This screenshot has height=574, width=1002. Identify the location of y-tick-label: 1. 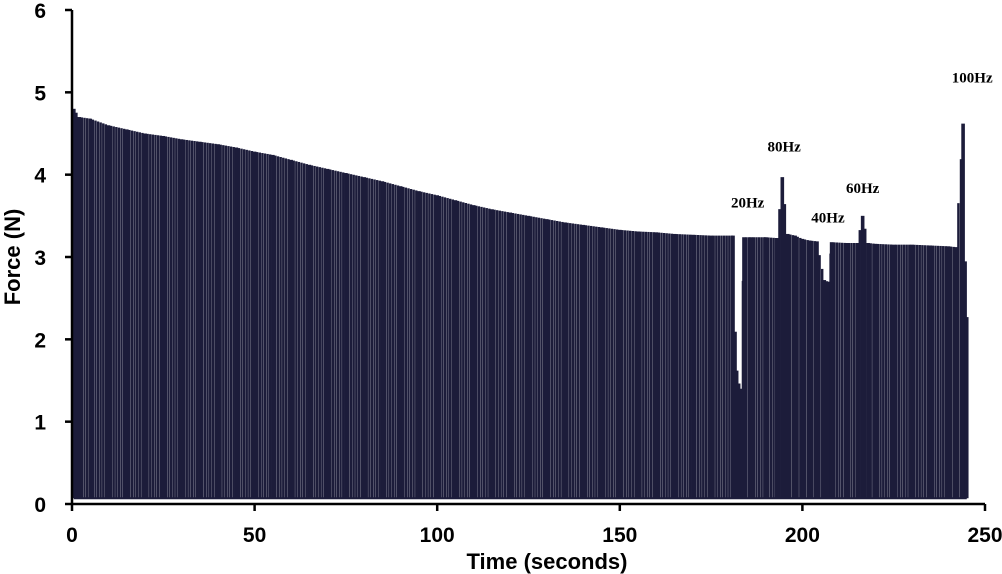
(40, 423).